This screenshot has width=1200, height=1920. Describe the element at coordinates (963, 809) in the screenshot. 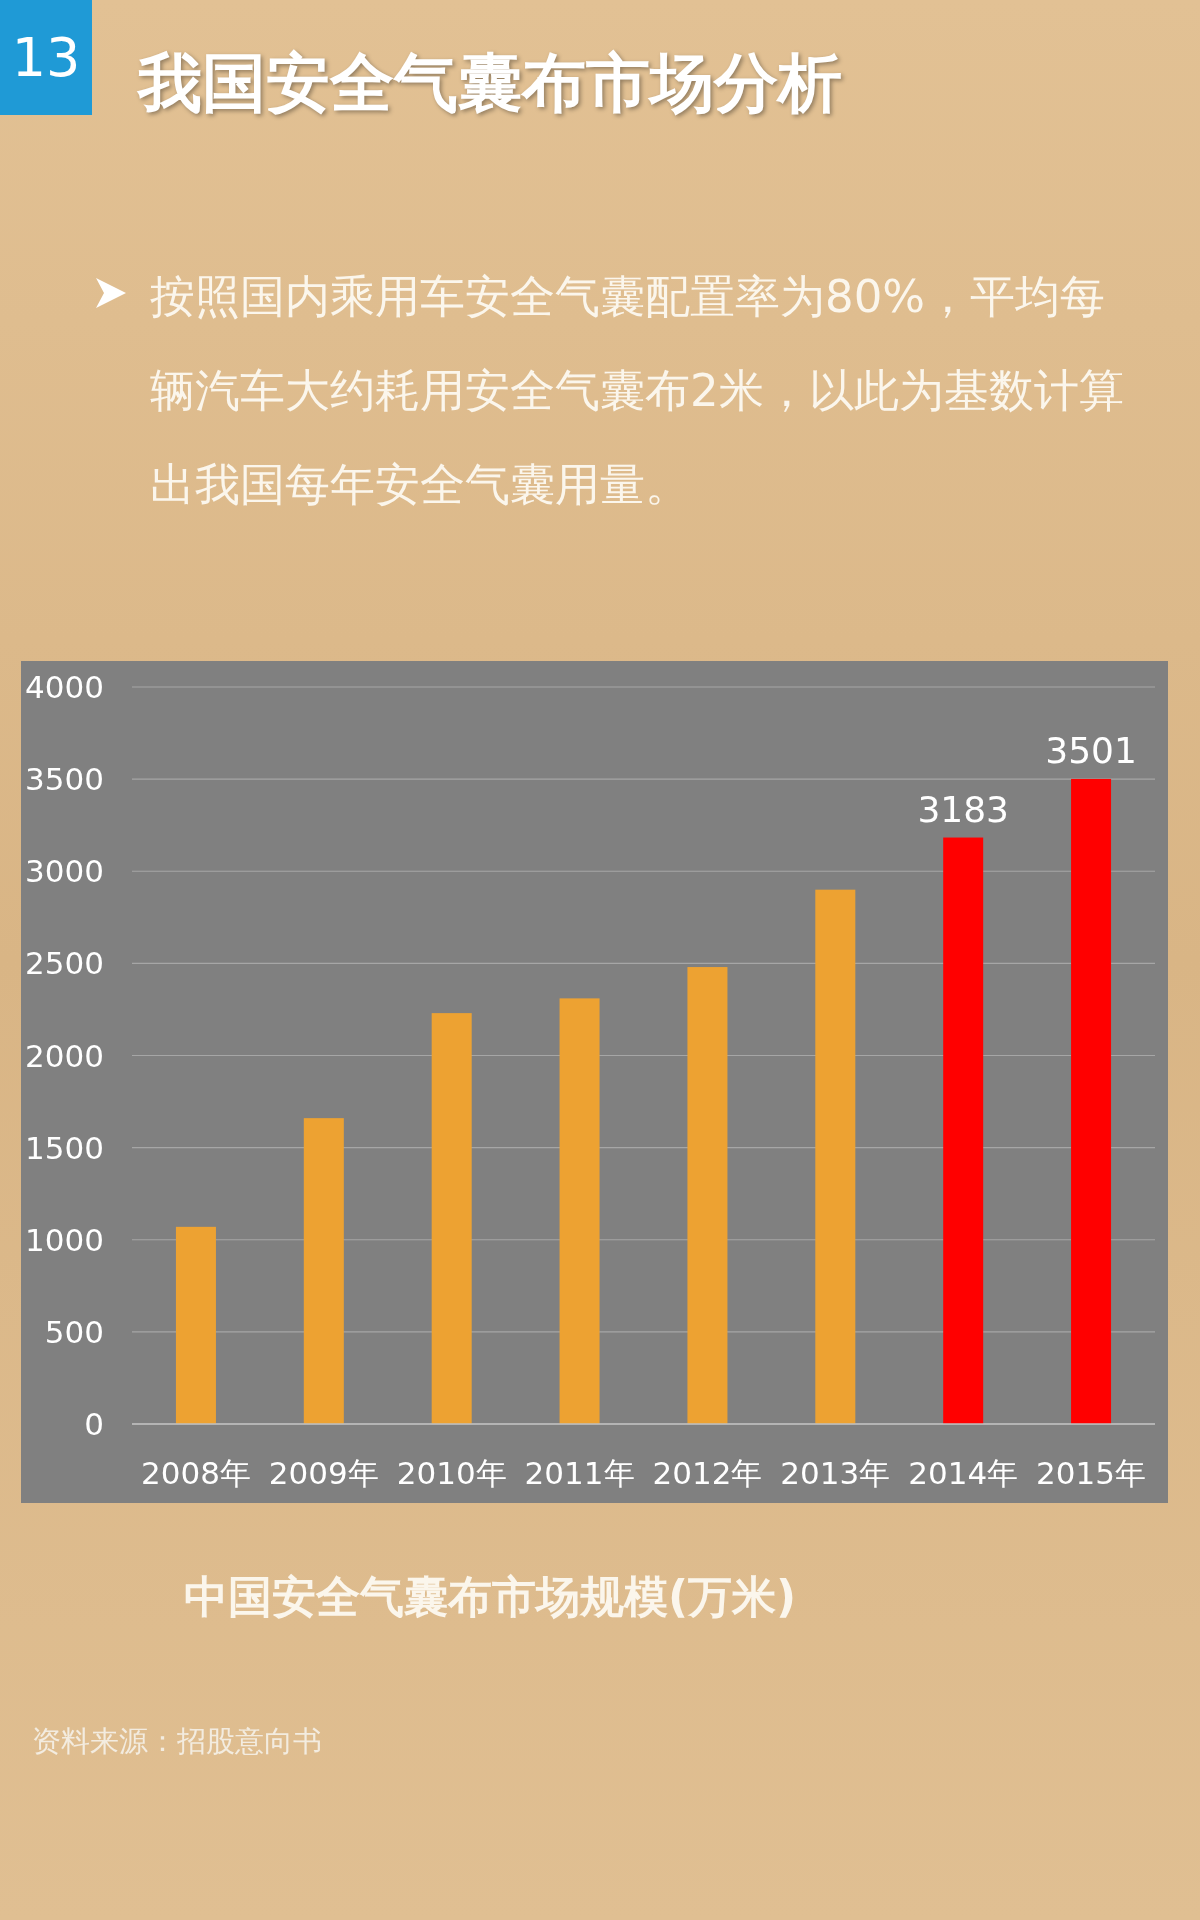

I see `data-label: 3183` at that location.